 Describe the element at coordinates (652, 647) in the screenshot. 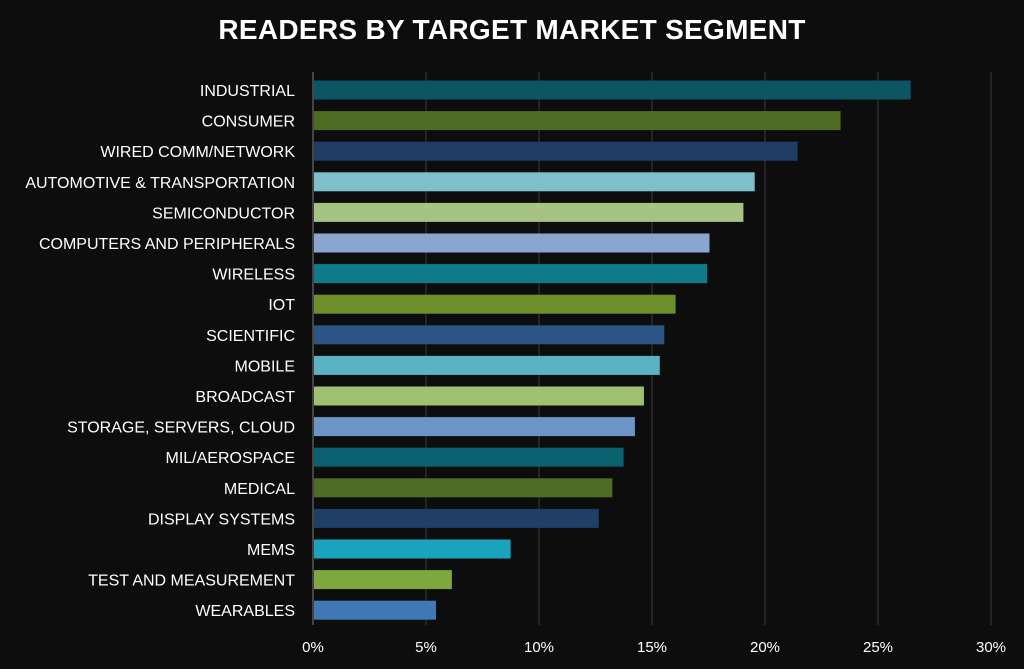

I see `x-tick-label: 15%` at that location.